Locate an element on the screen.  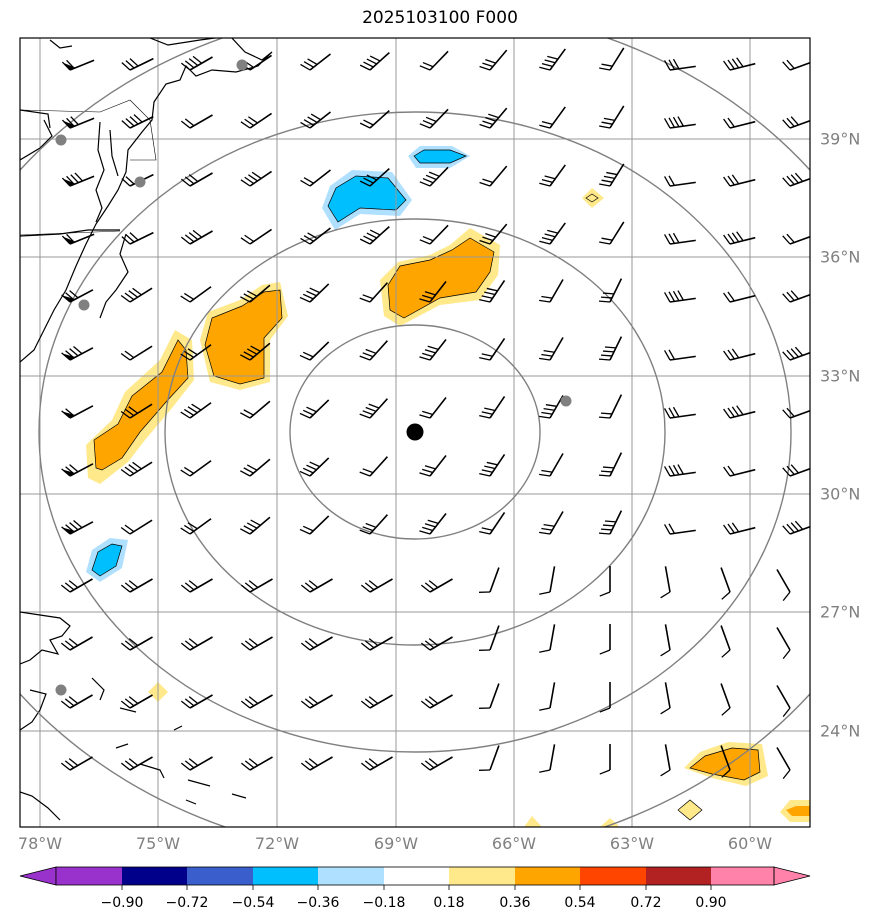
storm-center-marker is located at coordinates (415, 432).